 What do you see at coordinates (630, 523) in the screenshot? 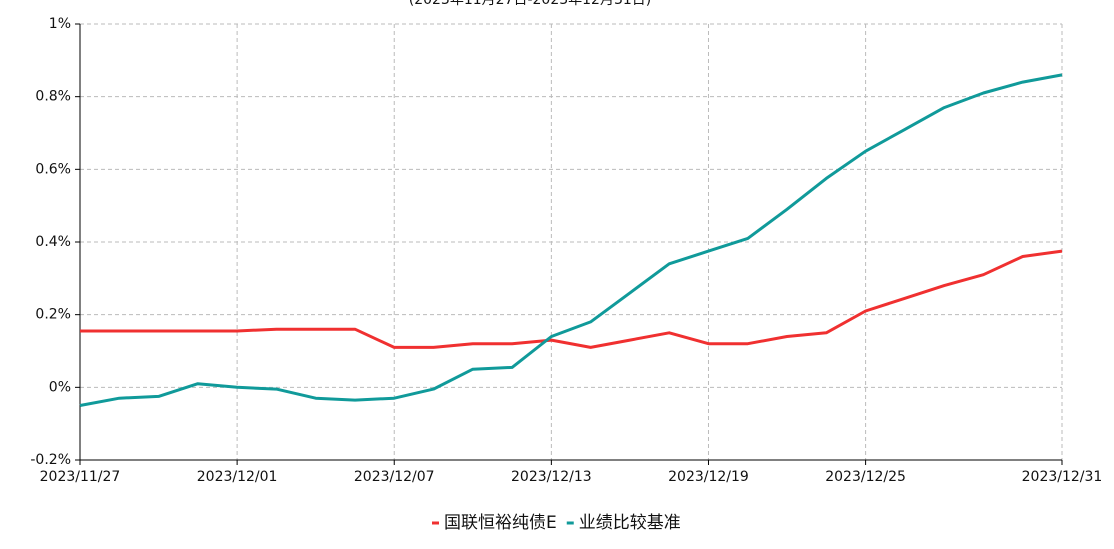
I see `legend-label: 业绩比较基准` at bounding box center [630, 523].